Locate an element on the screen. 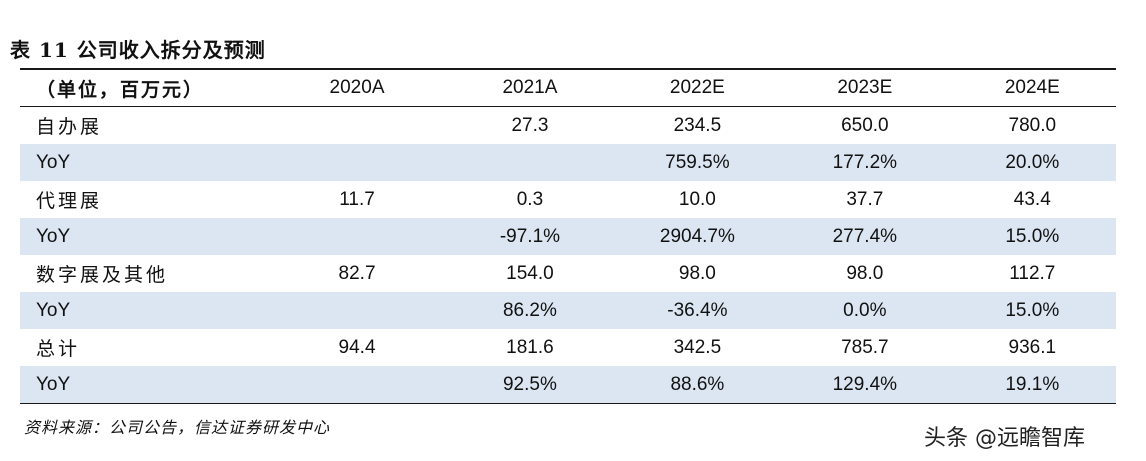 The width and height of the screenshot is (1146, 461). watermark: 头条 @远瞻智库 is located at coordinates (1004, 438).